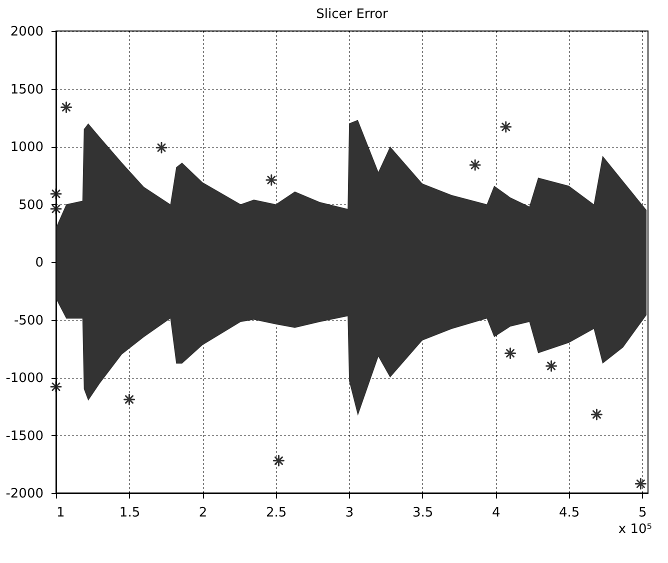  Describe the element at coordinates (29, 320) in the screenshot. I see `y-tick-label: -500` at that location.